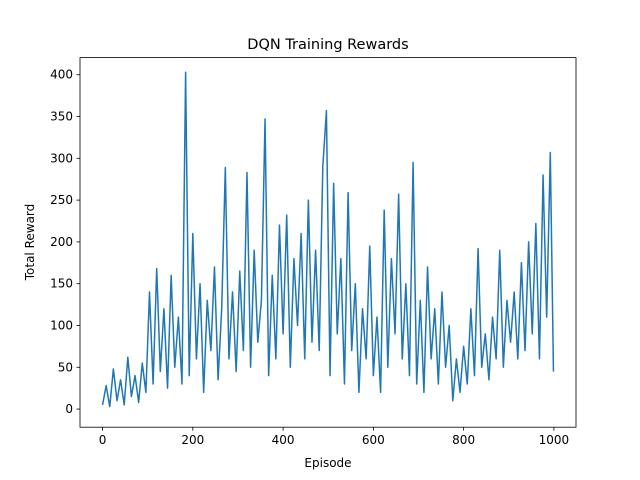 This screenshot has height=480, width=640. Describe the element at coordinates (103, 440) in the screenshot. I see `x-tick-label: 0` at that location.